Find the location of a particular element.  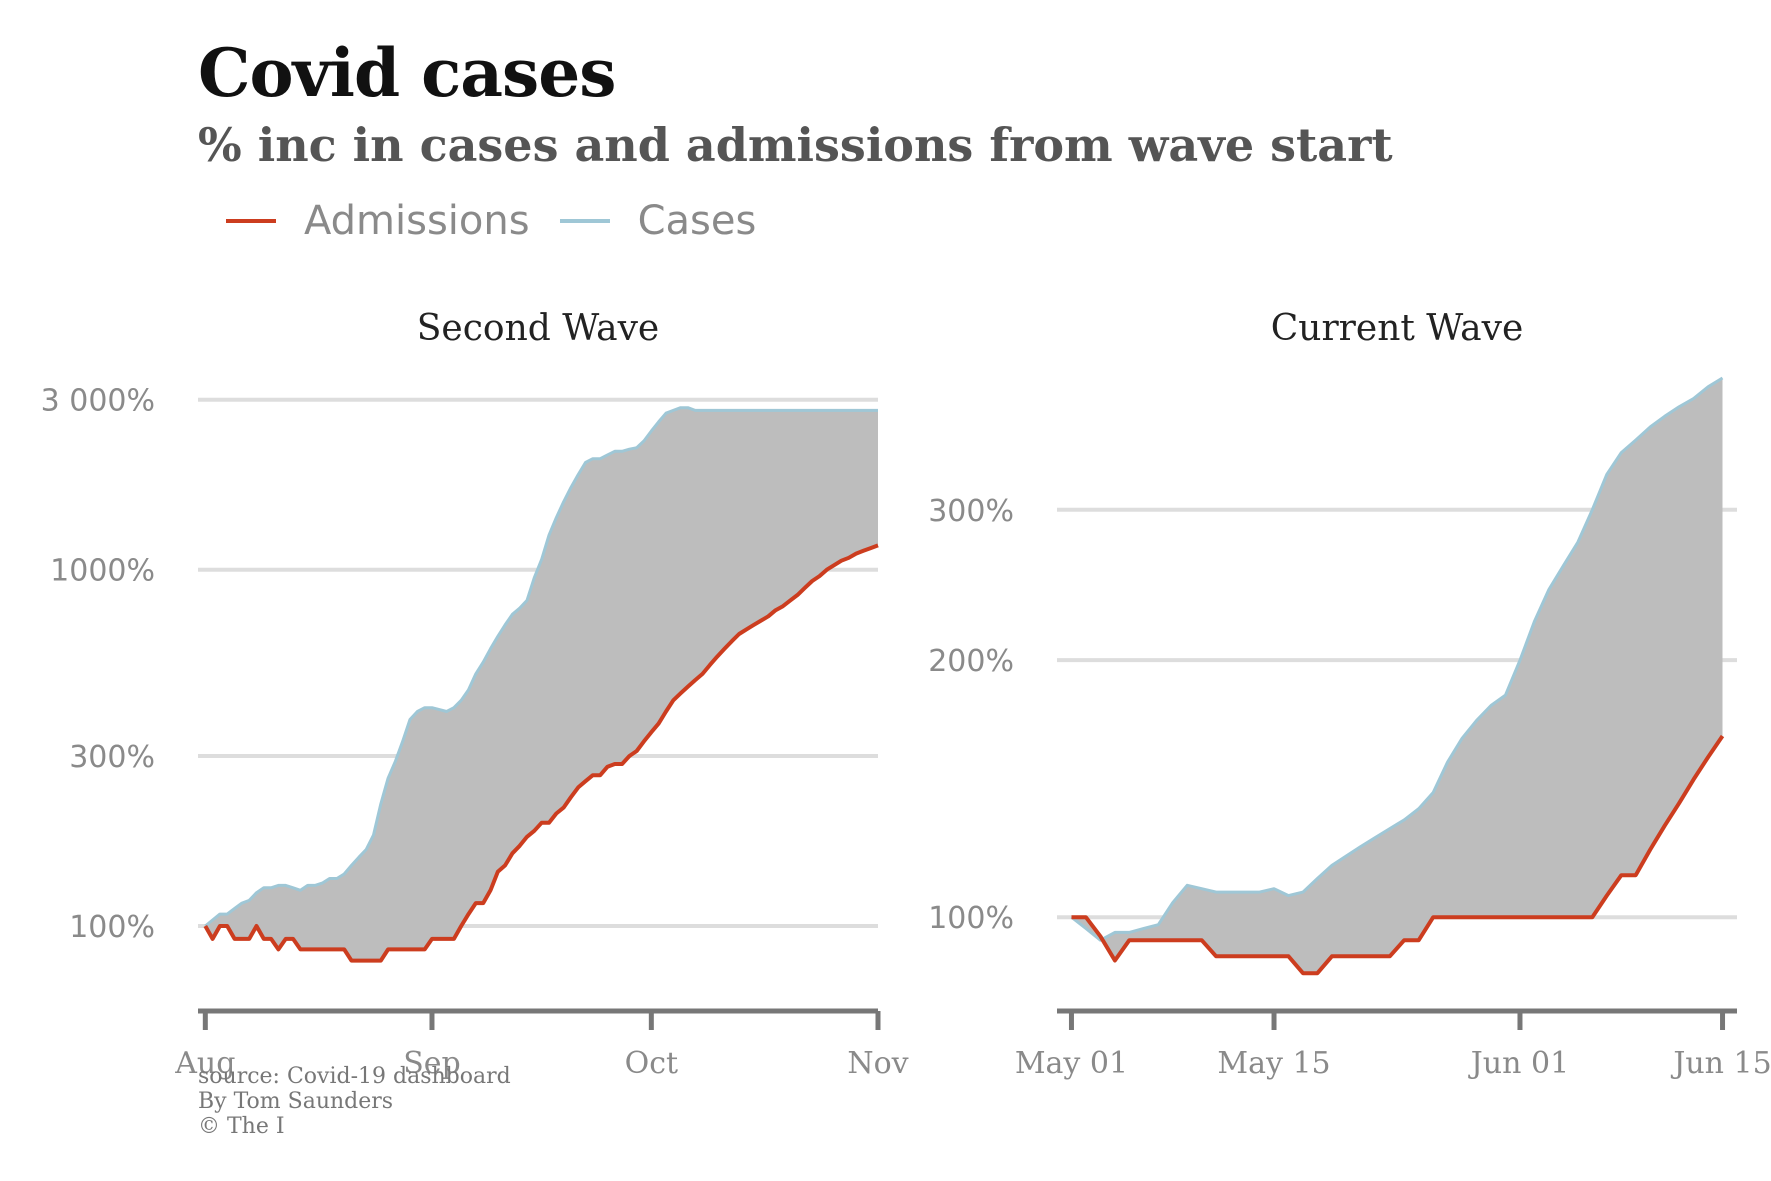

panel-1-ytick-label: 1000% is located at coordinates (102, 571).